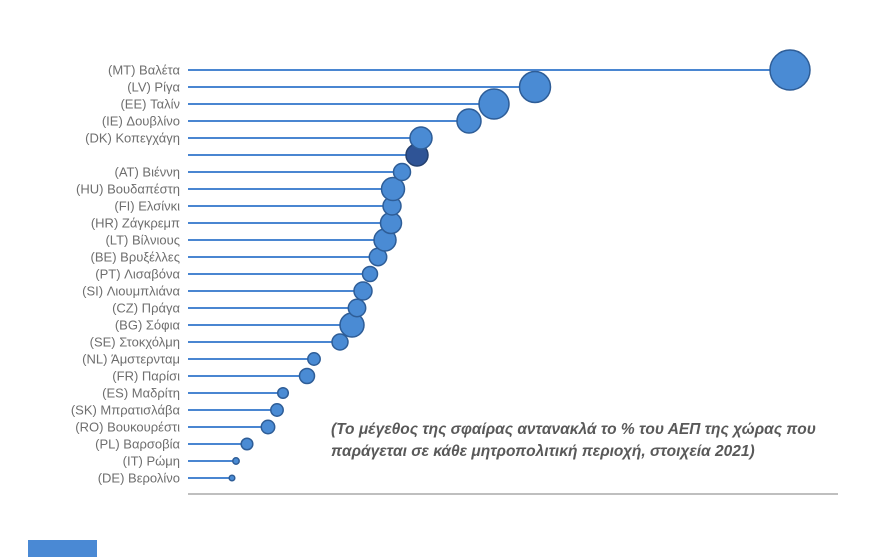 This screenshot has width=876, height=557. What do you see at coordinates (126, 410) in the screenshot?
I see `category-label: (SK) Μπρατισλάβα` at bounding box center [126, 410].